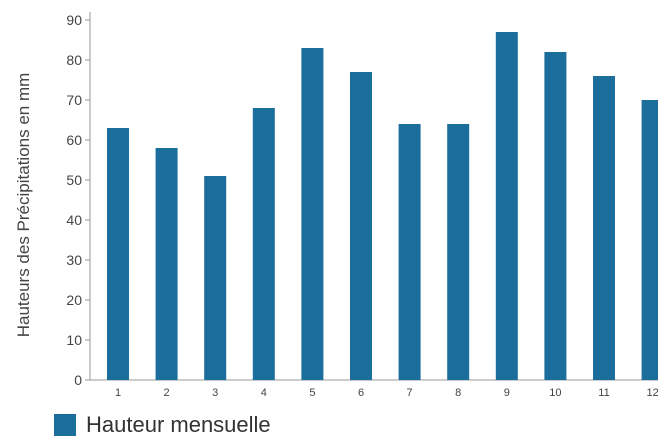 The height and width of the screenshot is (438, 658). I want to click on y-tick-label: 60, so click(74, 140).